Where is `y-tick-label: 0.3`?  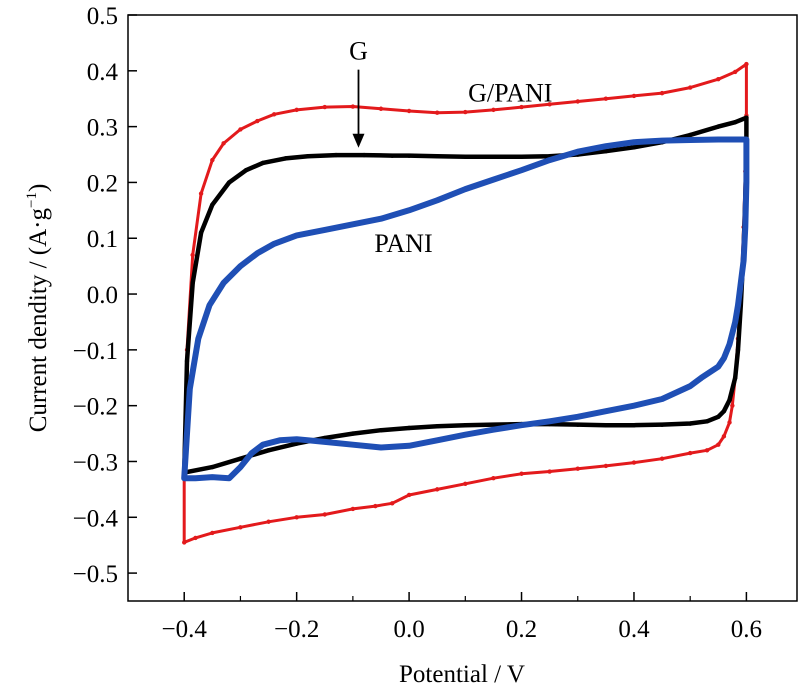
y-tick-label: 0.3 is located at coordinates (102, 128).